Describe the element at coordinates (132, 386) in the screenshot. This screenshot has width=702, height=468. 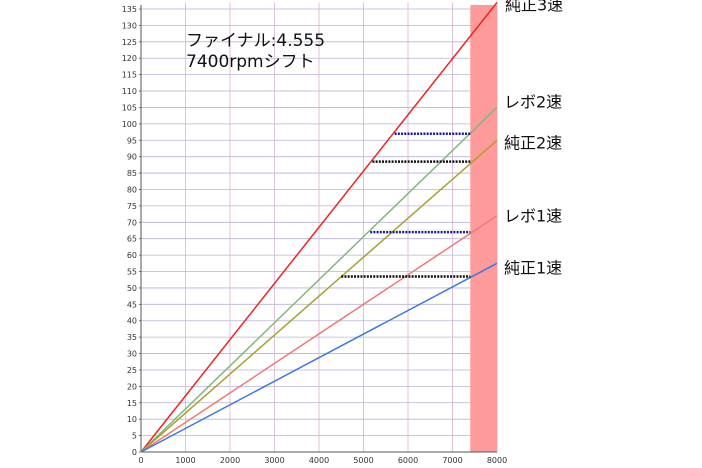
I see `y-tick-label: 20` at that location.